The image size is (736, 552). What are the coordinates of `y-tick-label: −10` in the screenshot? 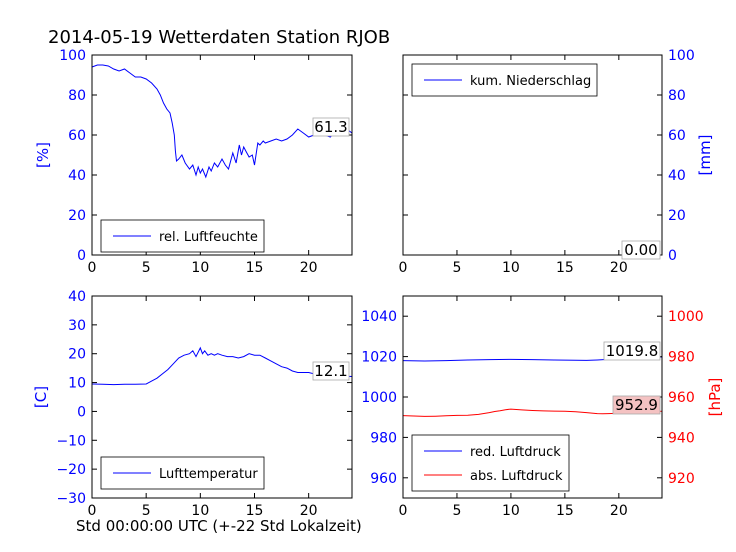 It's located at (71, 441).